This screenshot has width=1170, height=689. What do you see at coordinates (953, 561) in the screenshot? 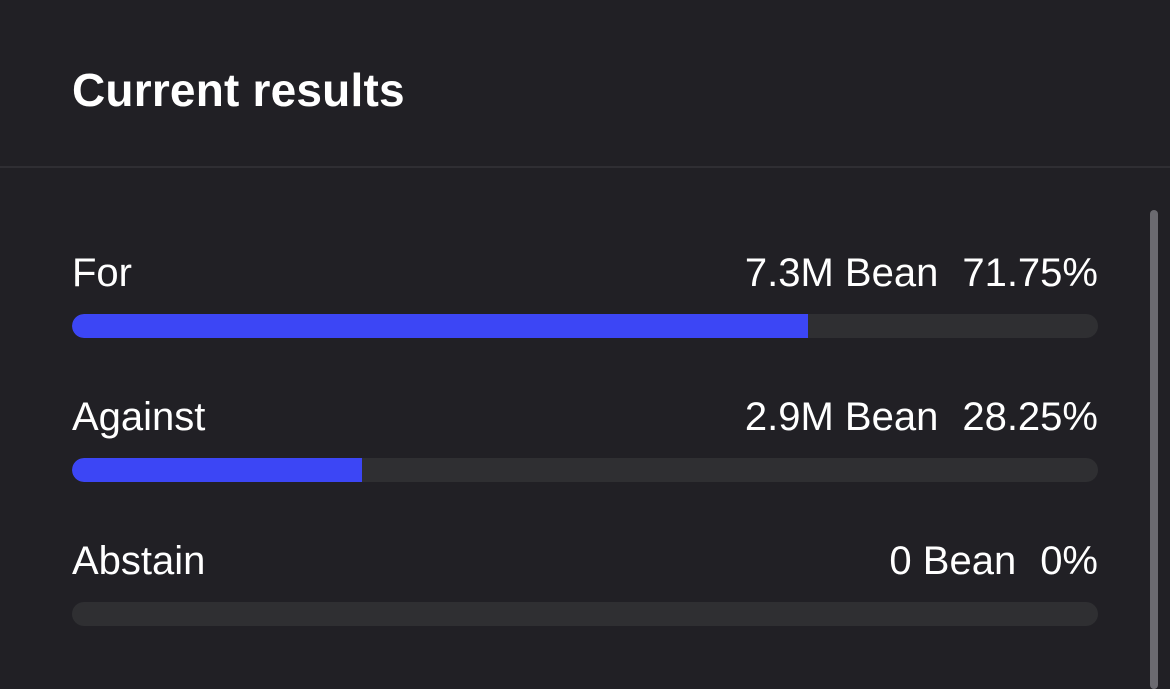
I see `result-amount: 0 Bean` at bounding box center [953, 561].